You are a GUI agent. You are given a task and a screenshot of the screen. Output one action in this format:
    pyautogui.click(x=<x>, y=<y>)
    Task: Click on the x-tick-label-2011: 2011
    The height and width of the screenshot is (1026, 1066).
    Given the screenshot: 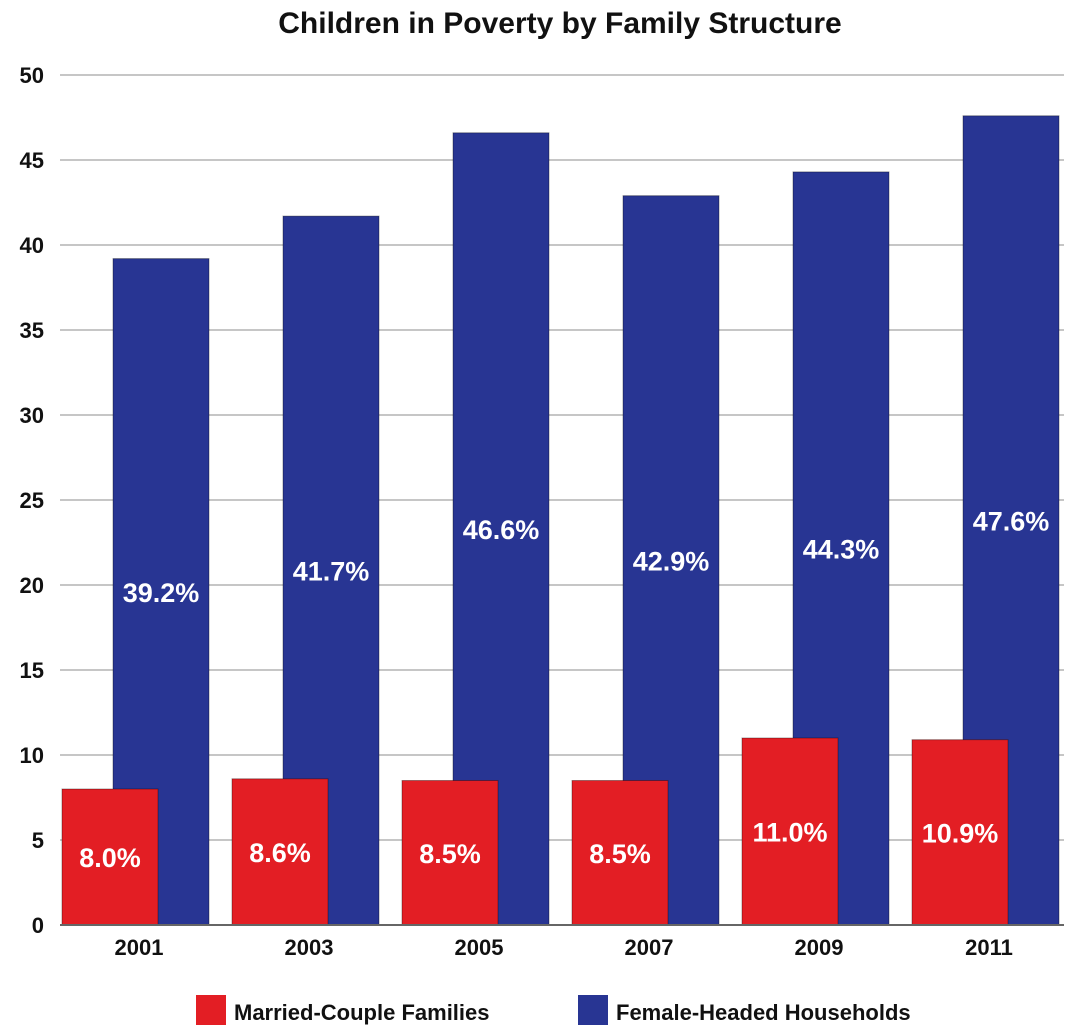 What is the action you would take?
    pyautogui.click(x=989, y=947)
    